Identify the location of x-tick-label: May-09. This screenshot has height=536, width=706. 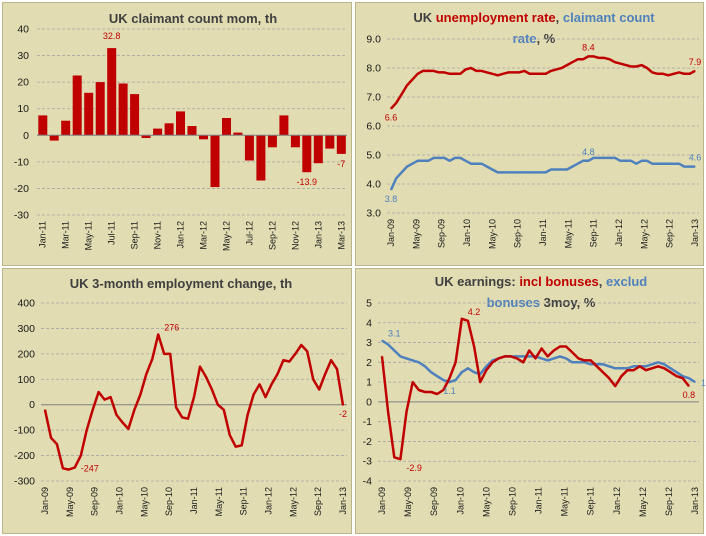
(408, 502).